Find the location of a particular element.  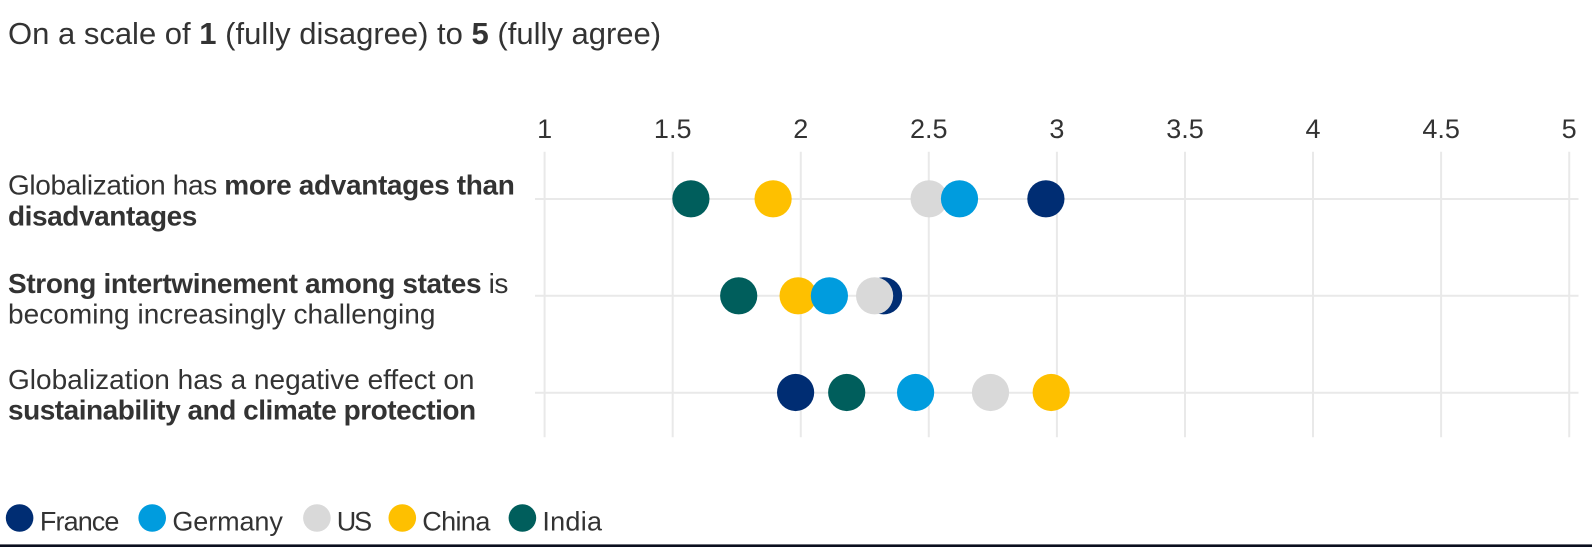

svg-text: 5 is located at coordinates (1569, 129).